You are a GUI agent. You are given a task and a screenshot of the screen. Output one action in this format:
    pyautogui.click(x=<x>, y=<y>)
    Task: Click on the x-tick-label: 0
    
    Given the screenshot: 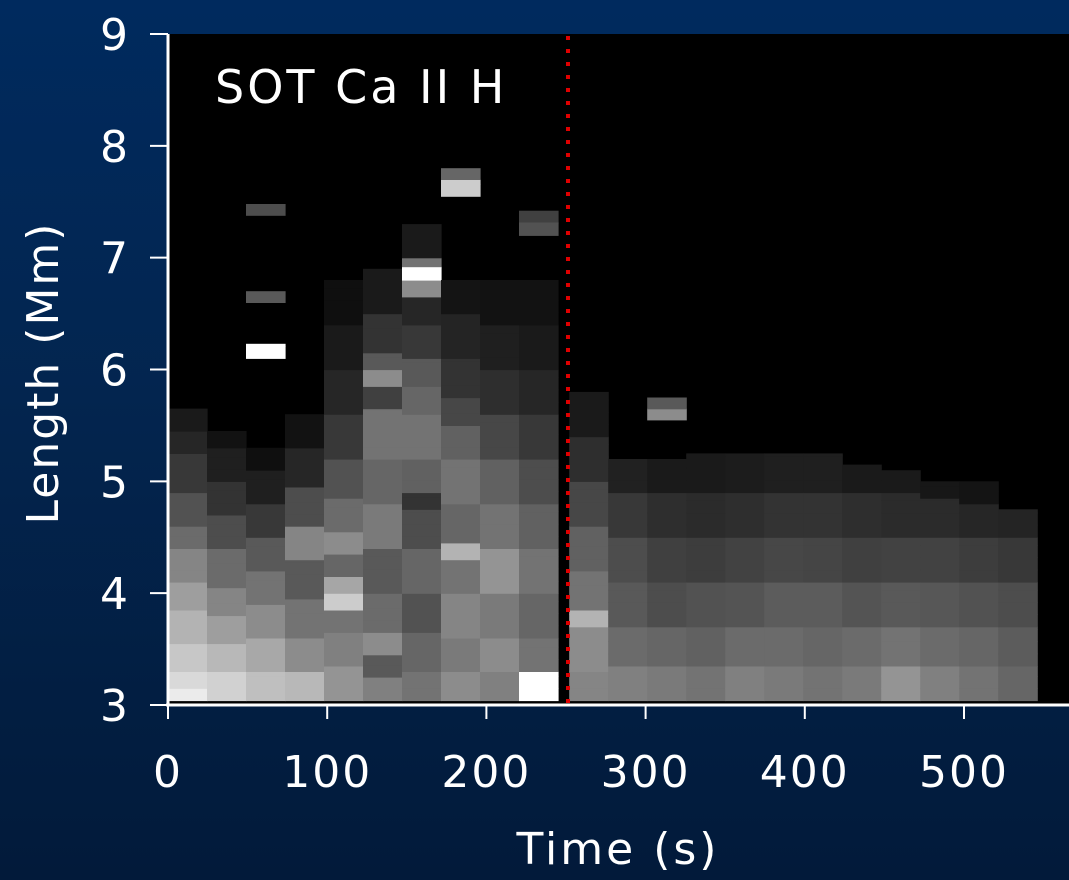 What is the action you would take?
    pyautogui.click(x=168, y=772)
    